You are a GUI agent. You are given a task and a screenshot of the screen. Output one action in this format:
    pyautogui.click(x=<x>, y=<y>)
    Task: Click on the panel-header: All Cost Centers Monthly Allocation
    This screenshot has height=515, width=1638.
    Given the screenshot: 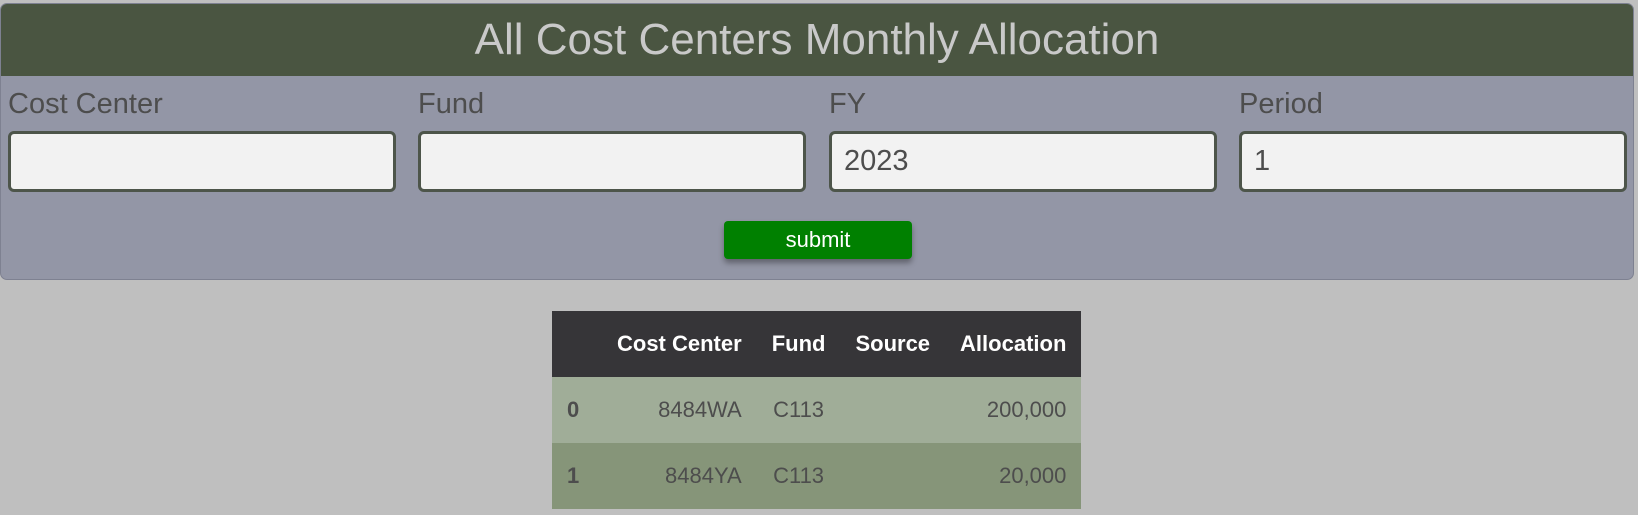 What is the action you would take?
    pyautogui.click(x=817, y=40)
    